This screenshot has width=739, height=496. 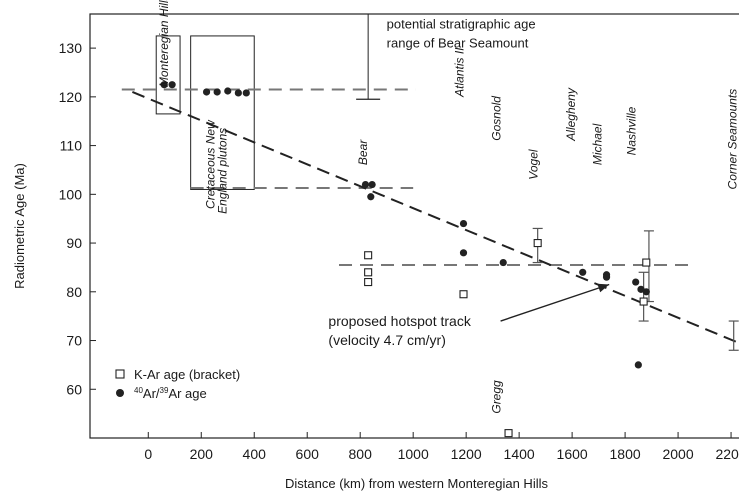 I want to click on x-tick-label: 1400, so click(x=519, y=454).